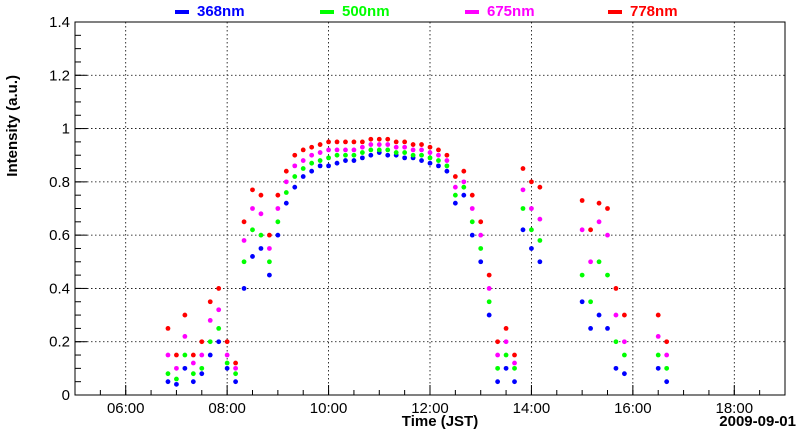 Image resolution: width=800 pixels, height=434 pixels. I want to click on legend-label: 675nm, so click(511, 11).